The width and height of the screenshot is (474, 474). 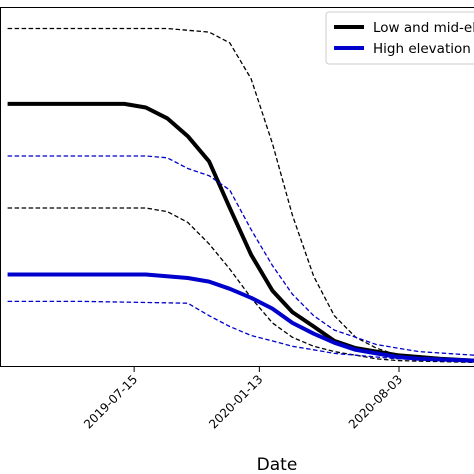 I want to click on x-ticks: 2019-07-15 2020-01-13 2020-08-03, so click(x=243, y=398).